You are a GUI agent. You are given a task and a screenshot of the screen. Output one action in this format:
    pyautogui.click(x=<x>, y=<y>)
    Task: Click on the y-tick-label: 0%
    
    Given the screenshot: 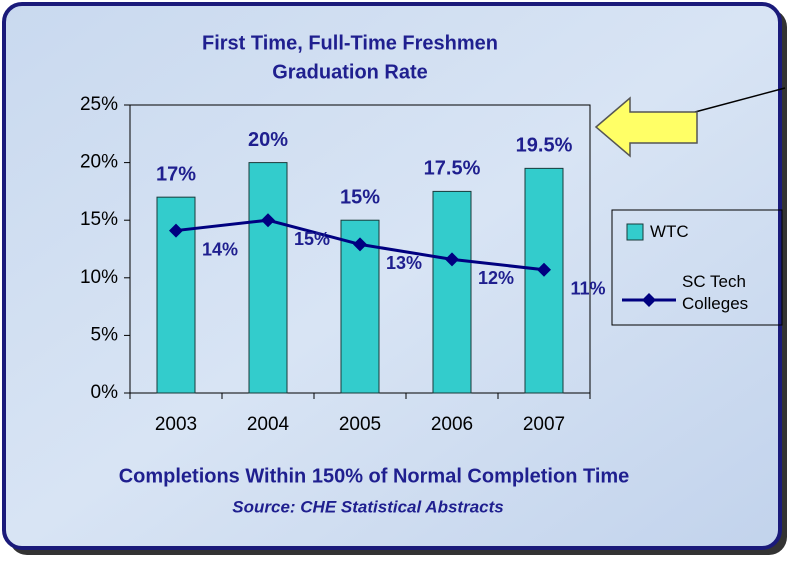 What is the action you would take?
    pyautogui.click(x=105, y=392)
    